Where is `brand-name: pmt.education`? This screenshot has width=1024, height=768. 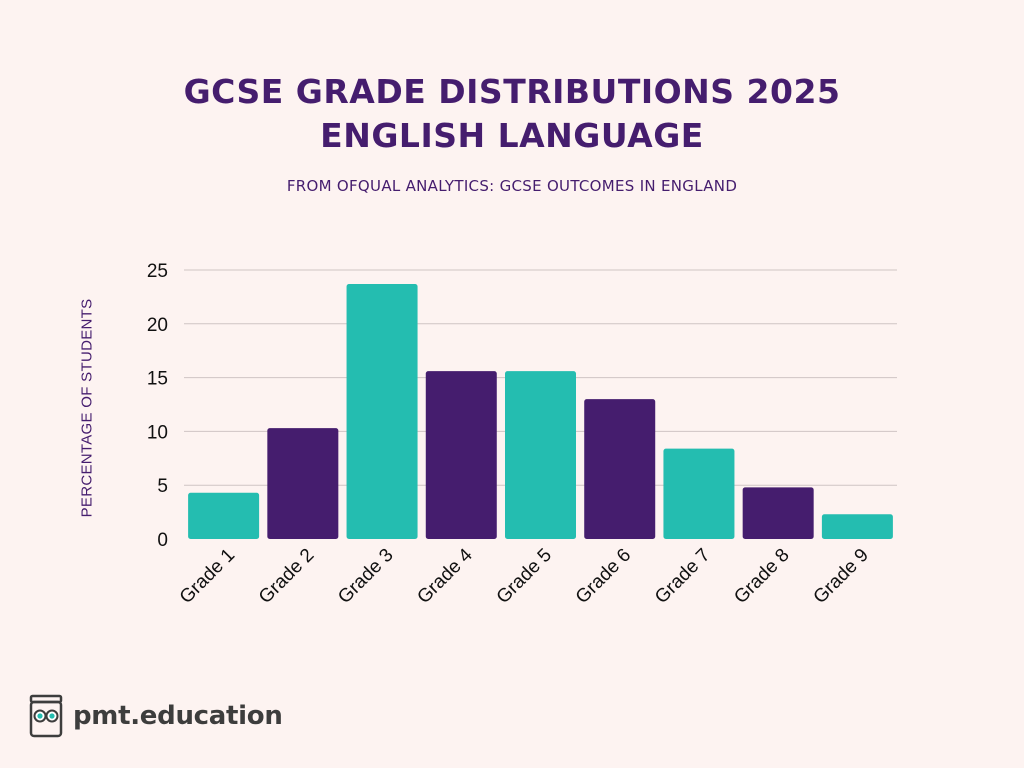 brand-name: pmt.education is located at coordinates (178, 716).